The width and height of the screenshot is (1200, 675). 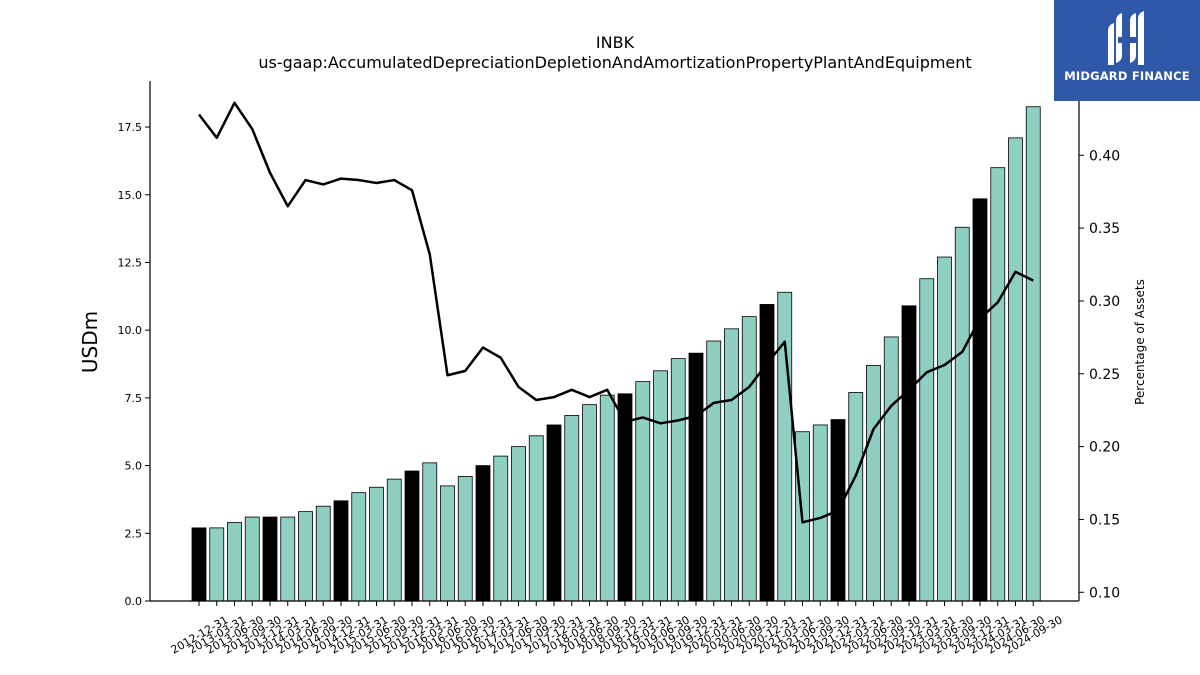 What do you see at coordinates (134, 601) in the screenshot?
I see `y-tick-label: 0.0` at bounding box center [134, 601].